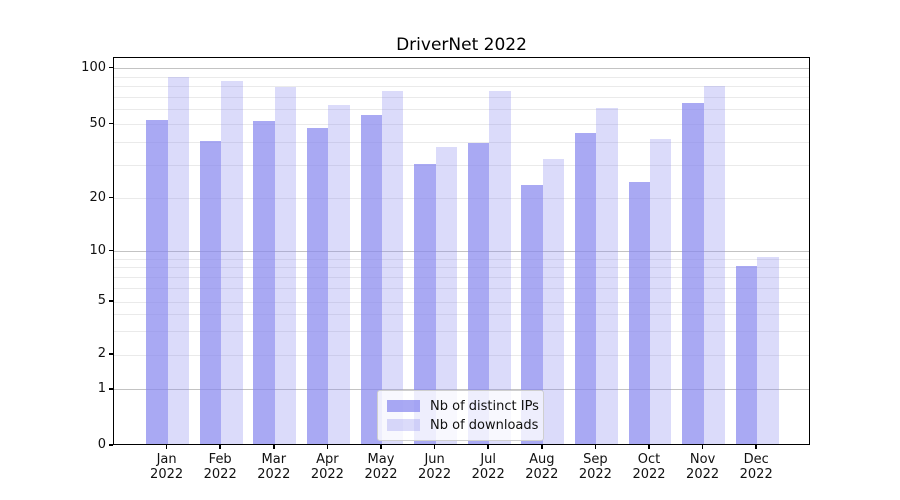 The width and height of the screenshot is (900, 500). I want to click on y-tick-label-5: 5, so click(101, 300).